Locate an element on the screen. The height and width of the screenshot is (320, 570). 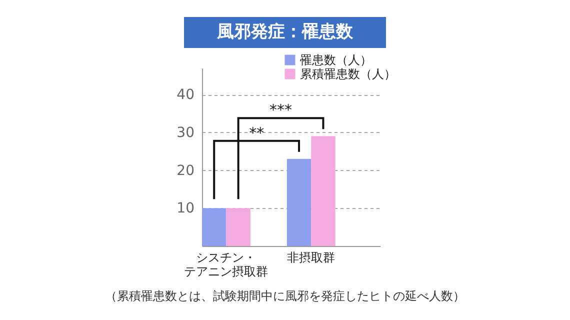
annotation: *** is located at coordinates (281, 110).